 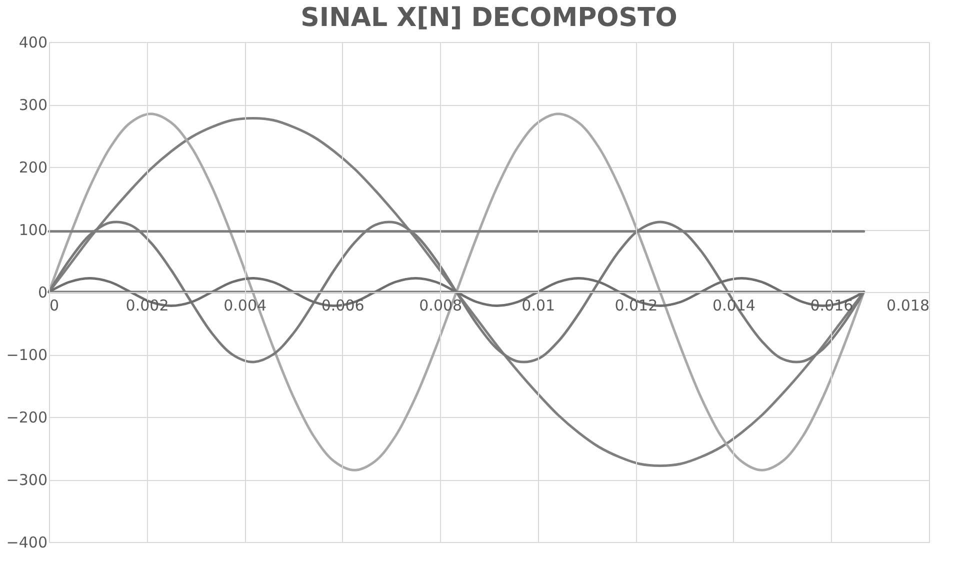 I want to click on x-tick-label: 0.012, so click(x=636, y=305).